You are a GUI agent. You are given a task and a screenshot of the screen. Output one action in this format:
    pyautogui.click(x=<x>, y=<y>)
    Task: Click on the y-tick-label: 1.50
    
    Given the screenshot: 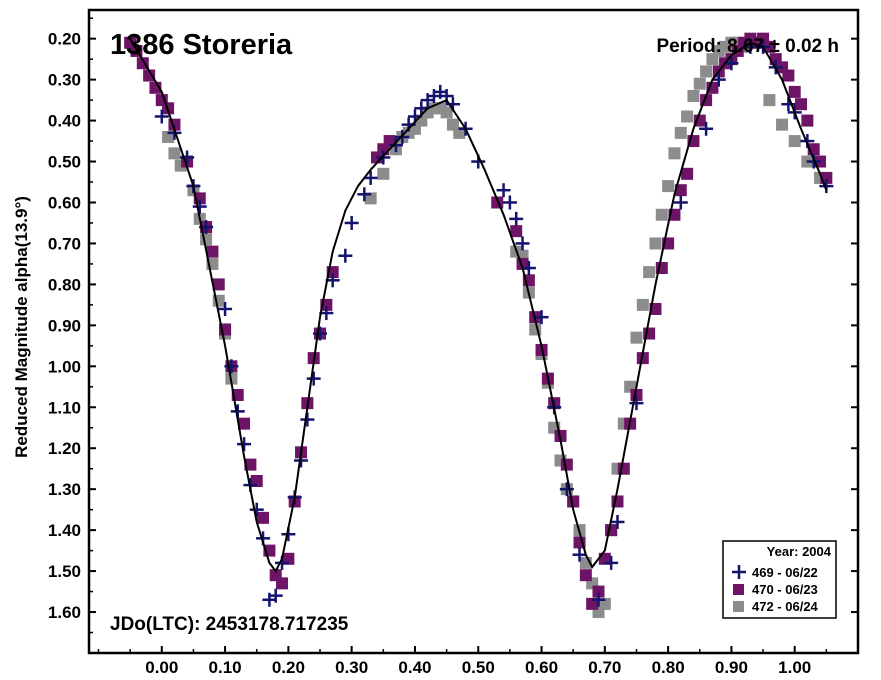 What is the action you would take?
    pyautogui.click(x=64, y=571)
    